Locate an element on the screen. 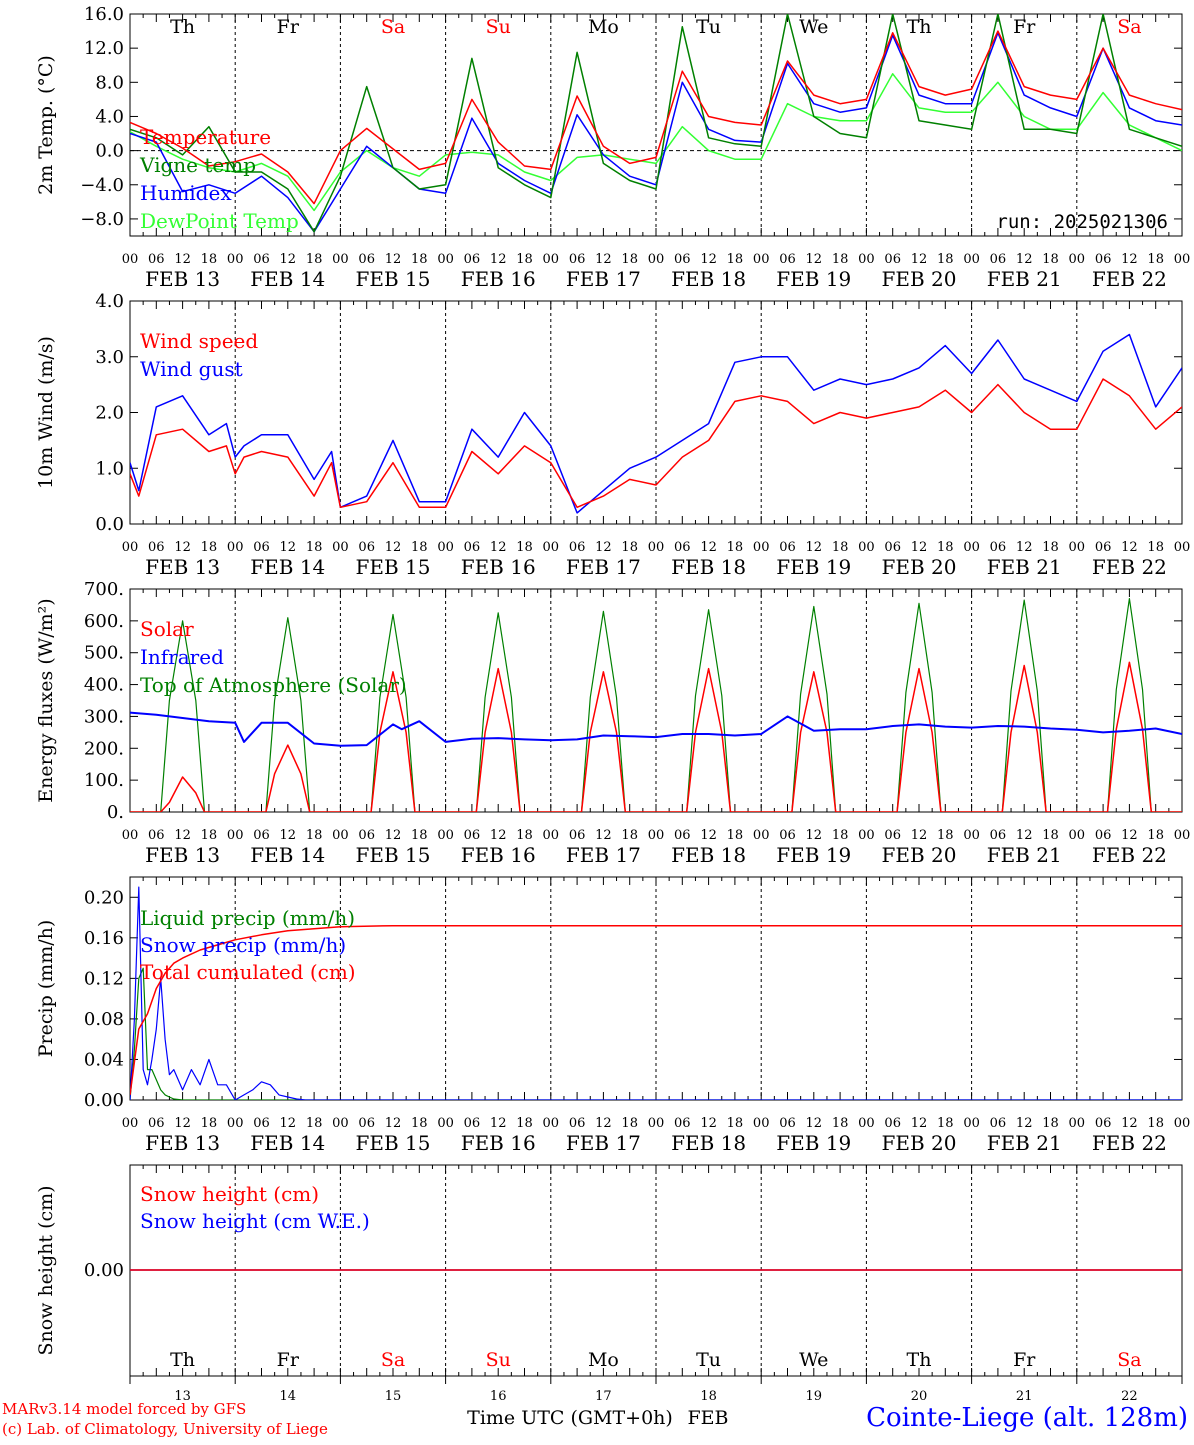  series-line-temperature is located at coordinates (656, 117).